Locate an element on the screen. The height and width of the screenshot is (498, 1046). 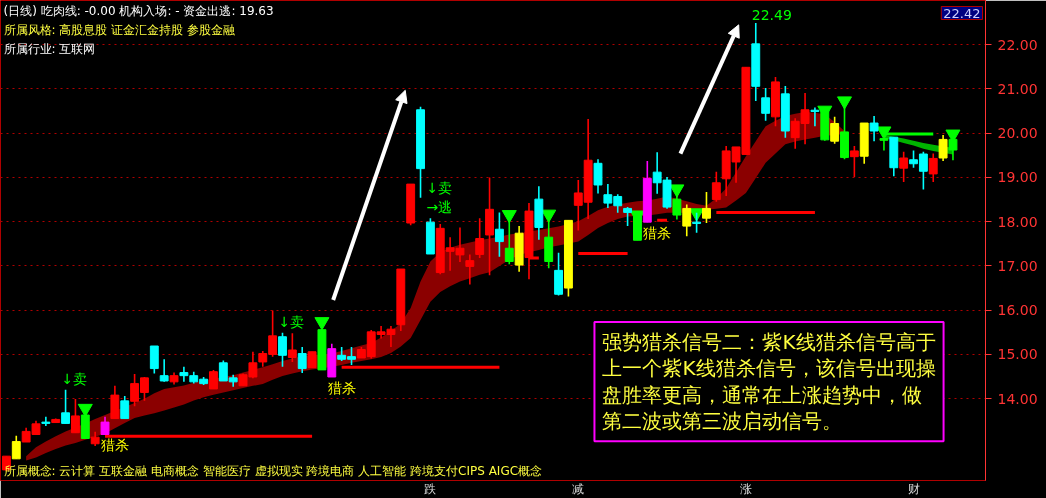
y-tick-label: 15.00 is located at coordinates (1017, 354).